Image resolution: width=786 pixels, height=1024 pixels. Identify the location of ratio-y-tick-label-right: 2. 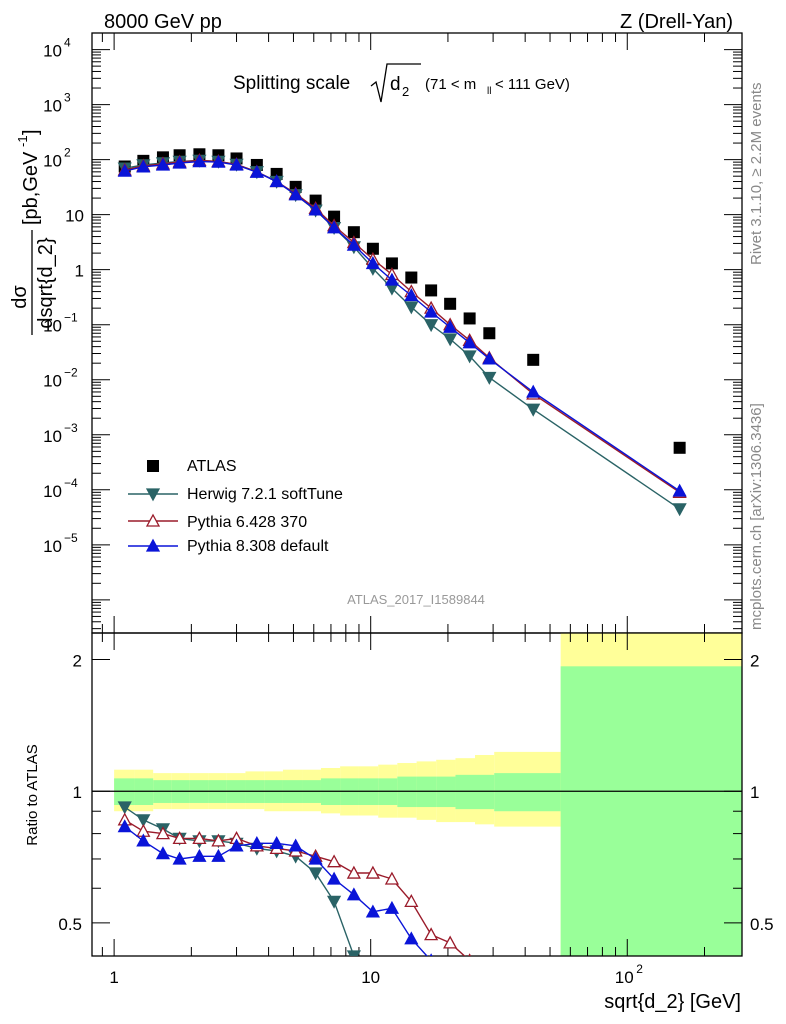
(754, 661).